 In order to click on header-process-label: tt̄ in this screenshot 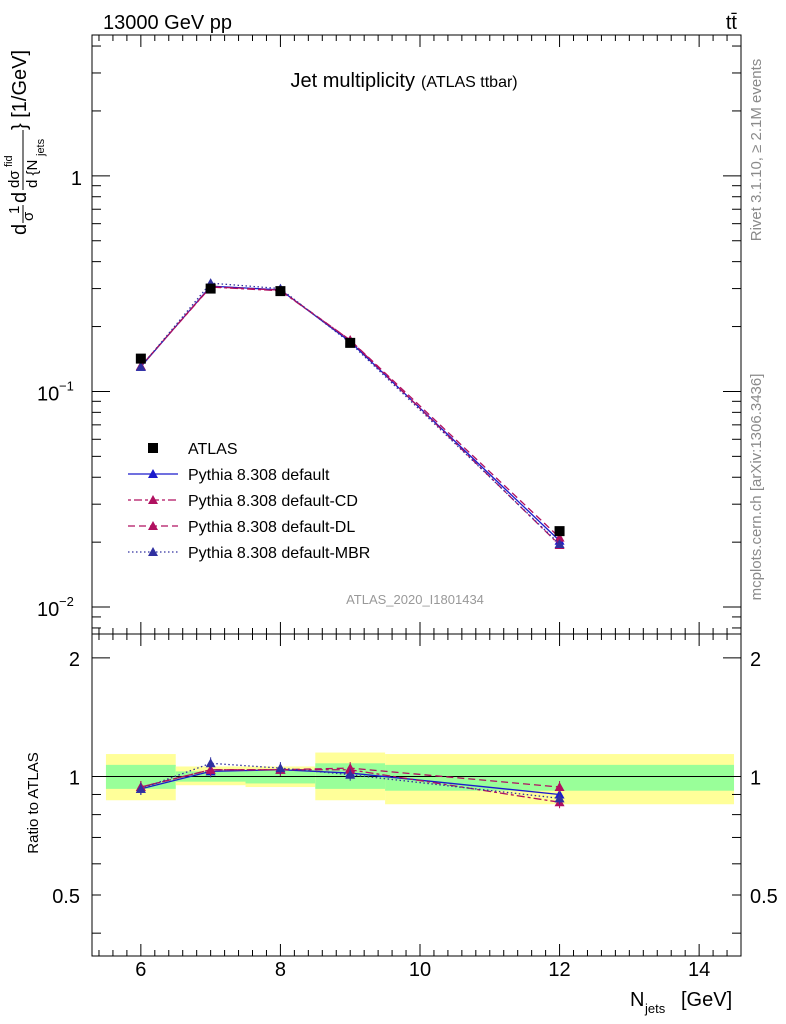, I will do `click(732, 23)`.